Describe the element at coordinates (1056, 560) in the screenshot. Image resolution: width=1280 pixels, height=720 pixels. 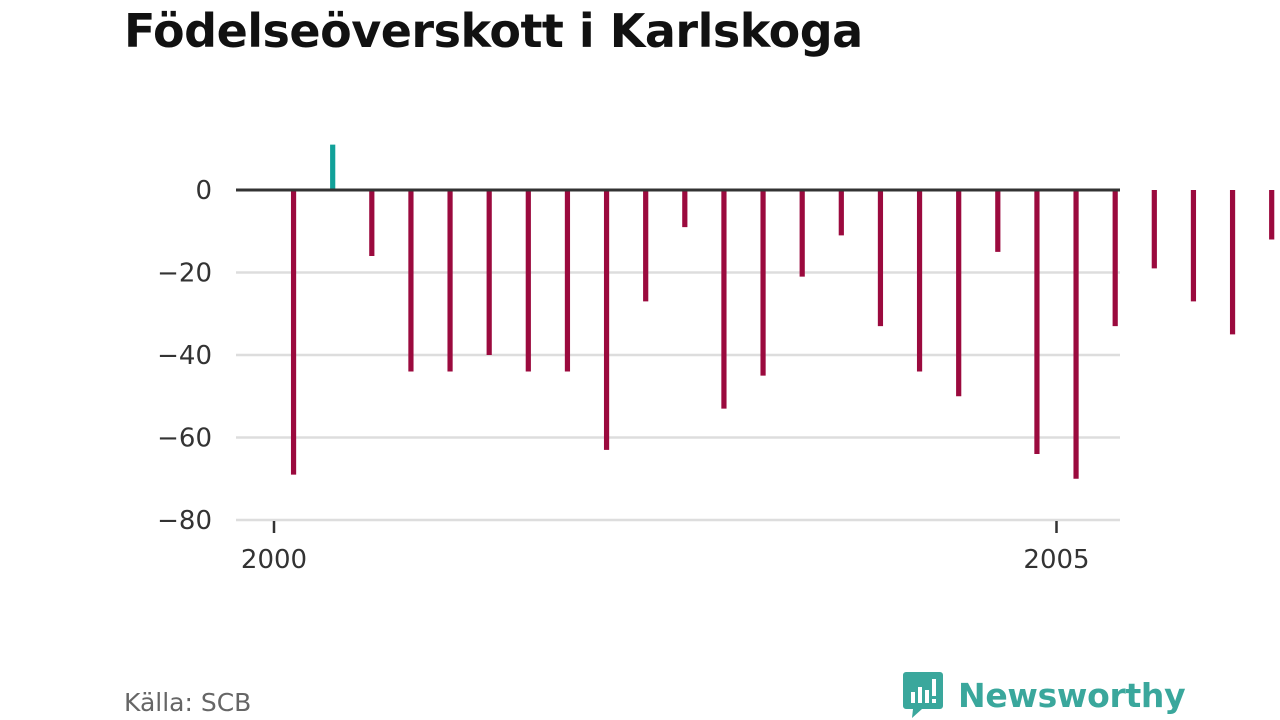
I see `x-tick-label: 2005` at that location.